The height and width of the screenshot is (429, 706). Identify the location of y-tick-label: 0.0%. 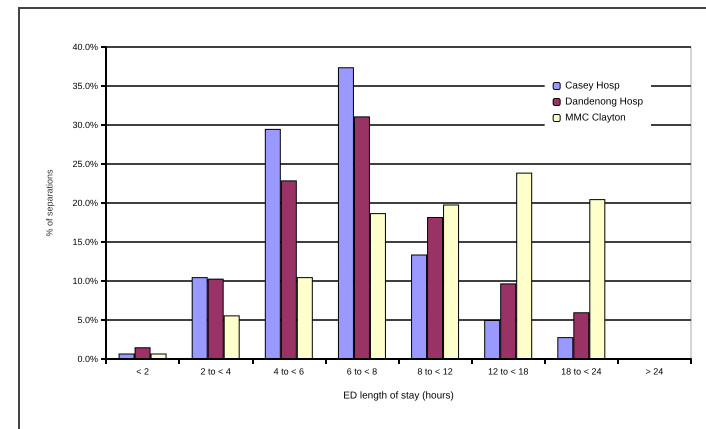
(87, 359).